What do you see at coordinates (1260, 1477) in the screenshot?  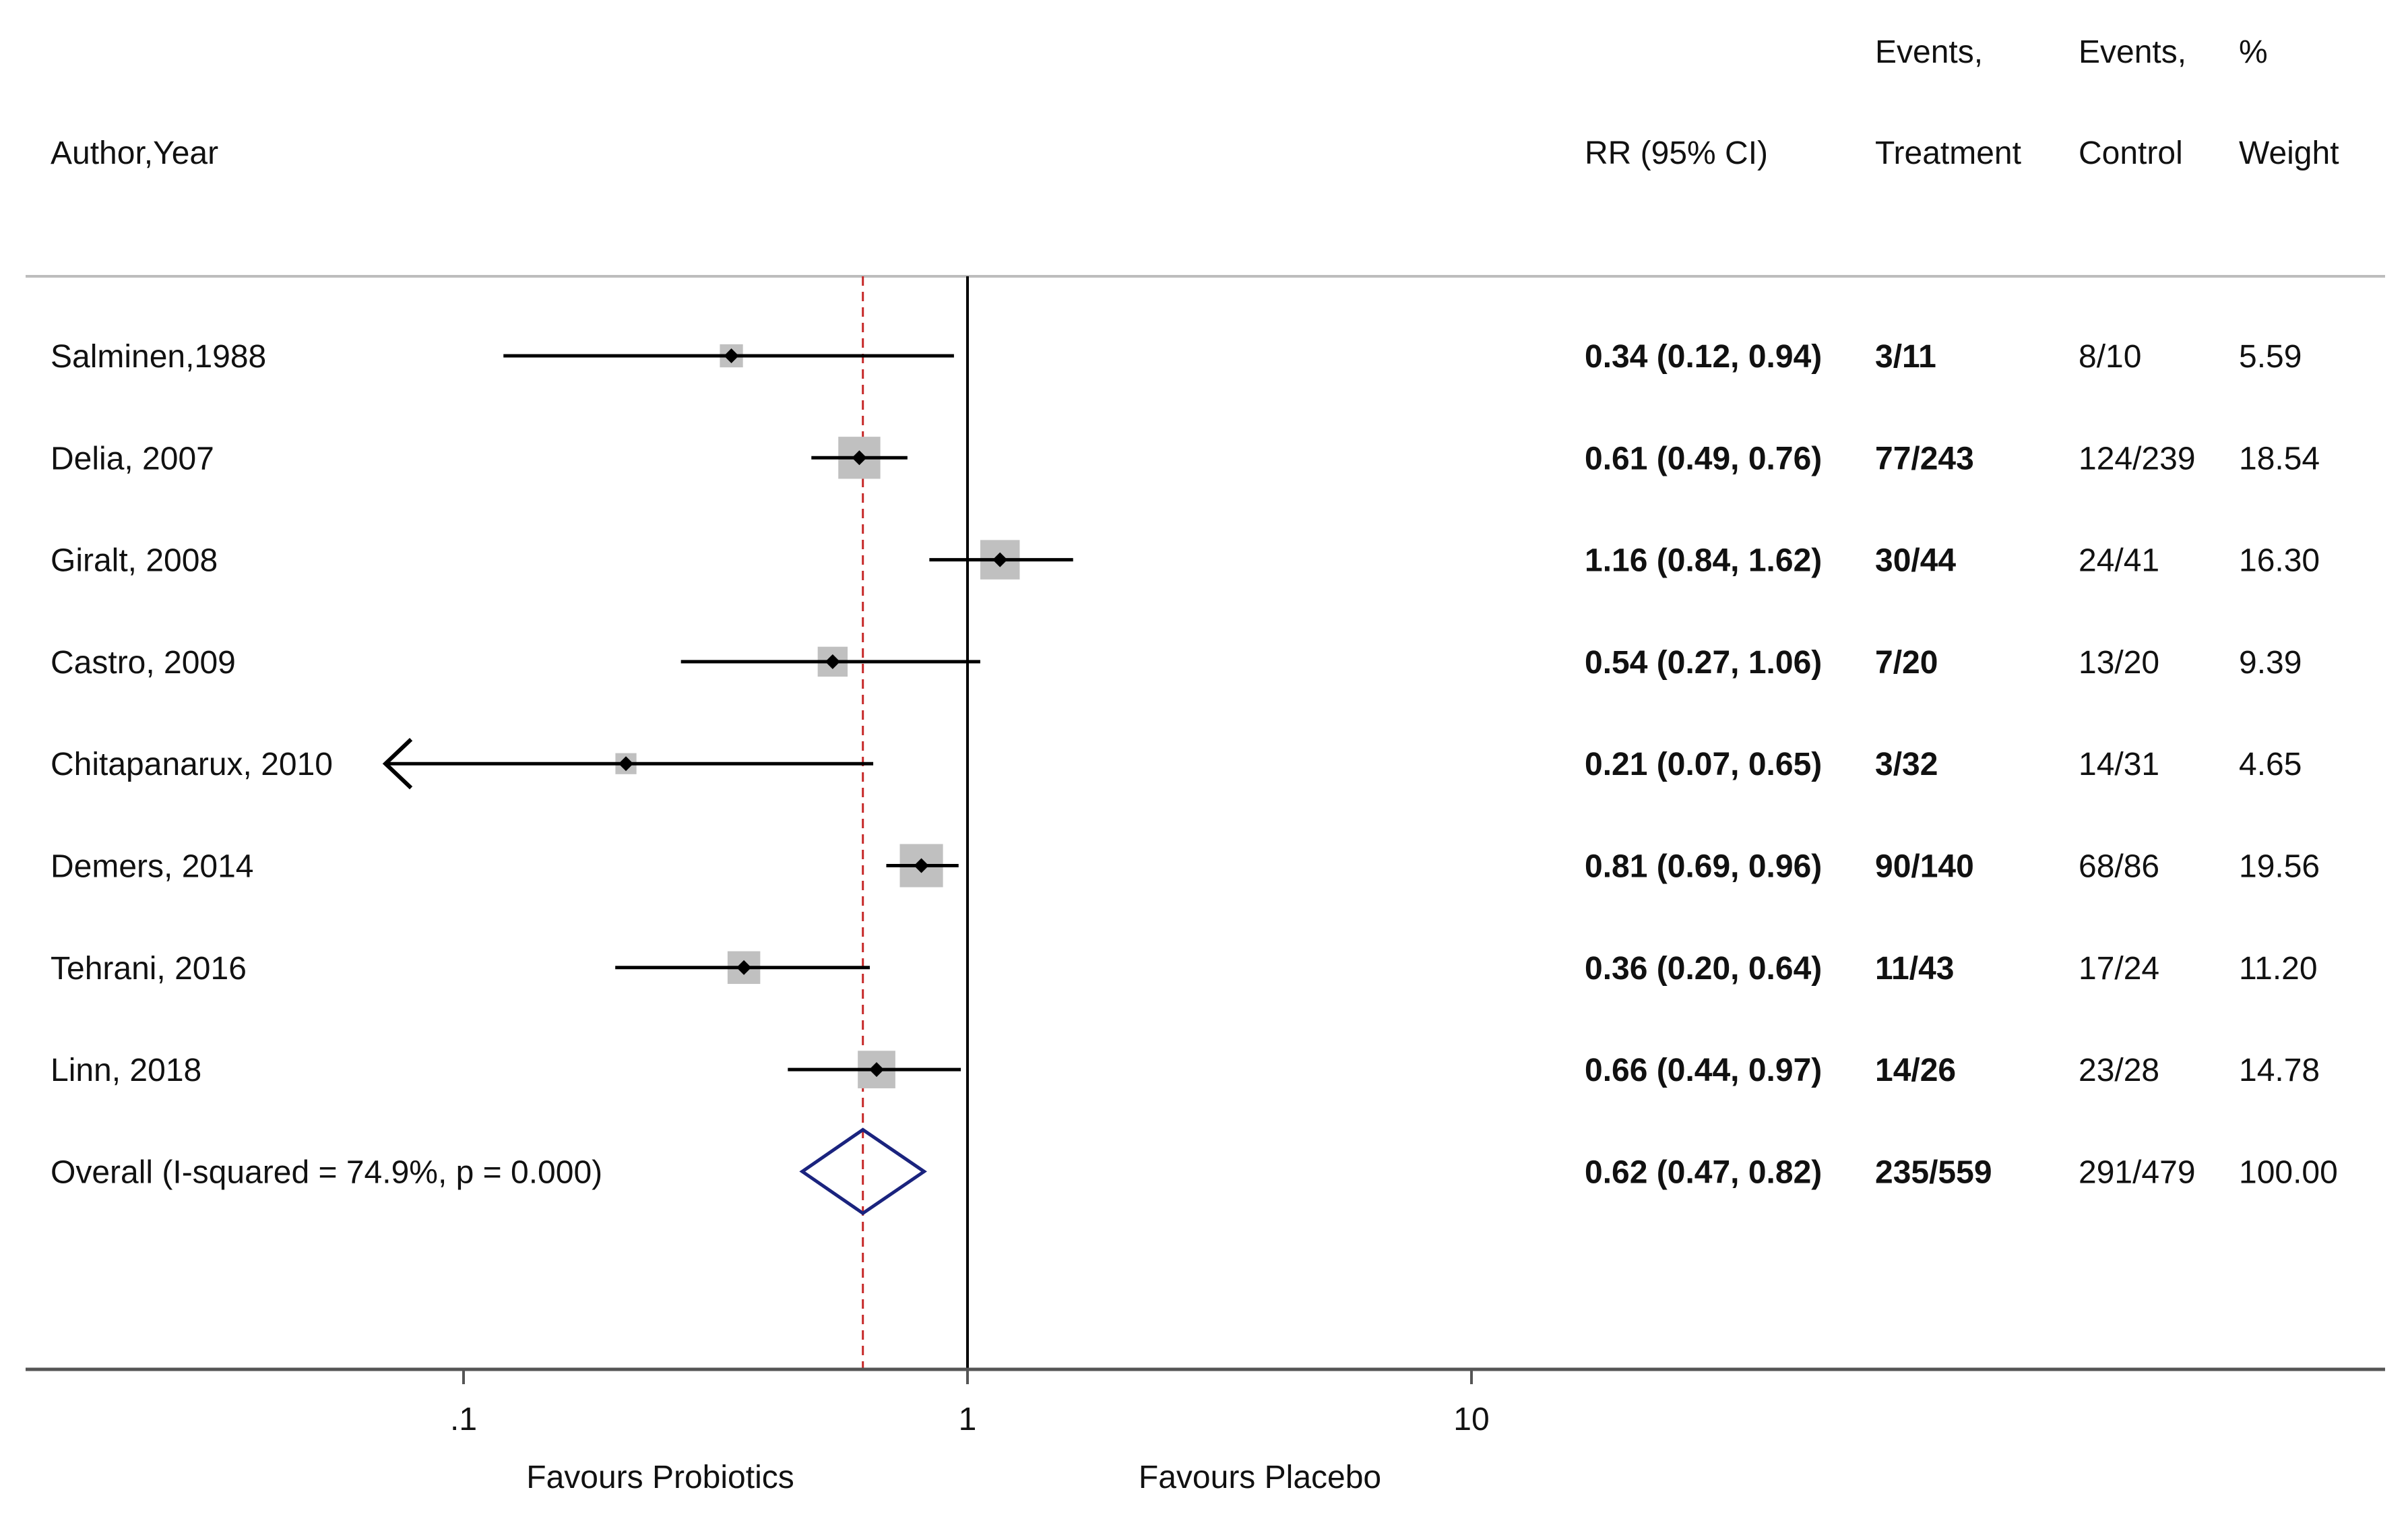 I see `favours-right-label: Favours Placebo` at bounding box center [1260, 1477].